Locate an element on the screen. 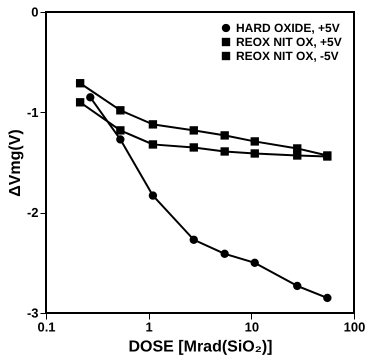 The image size is (371, 360). x-axis-title: DOSE [Mrad(SiO₂)] is located at coordinates (200, 347).